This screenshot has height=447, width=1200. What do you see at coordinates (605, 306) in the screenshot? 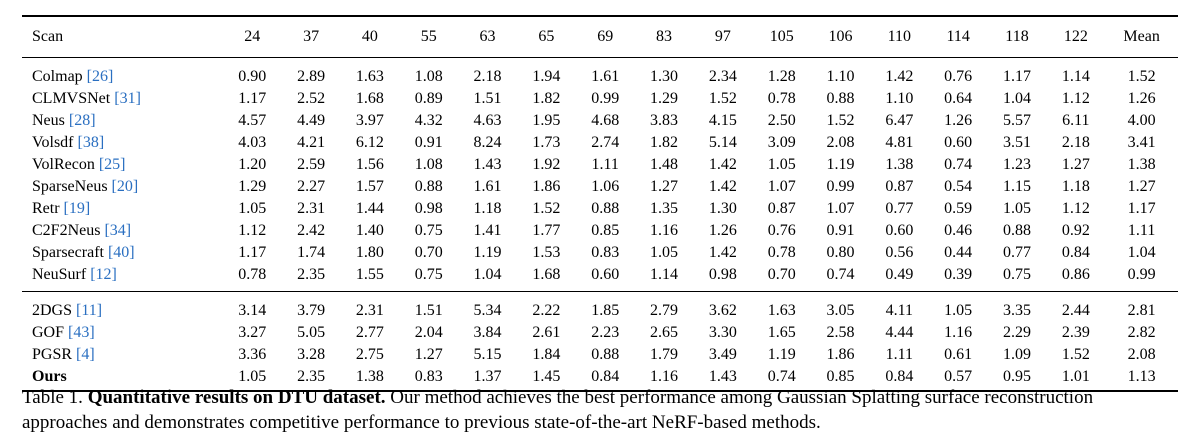
I see `score-cell: 1.85` at bounding box center [605, 306].